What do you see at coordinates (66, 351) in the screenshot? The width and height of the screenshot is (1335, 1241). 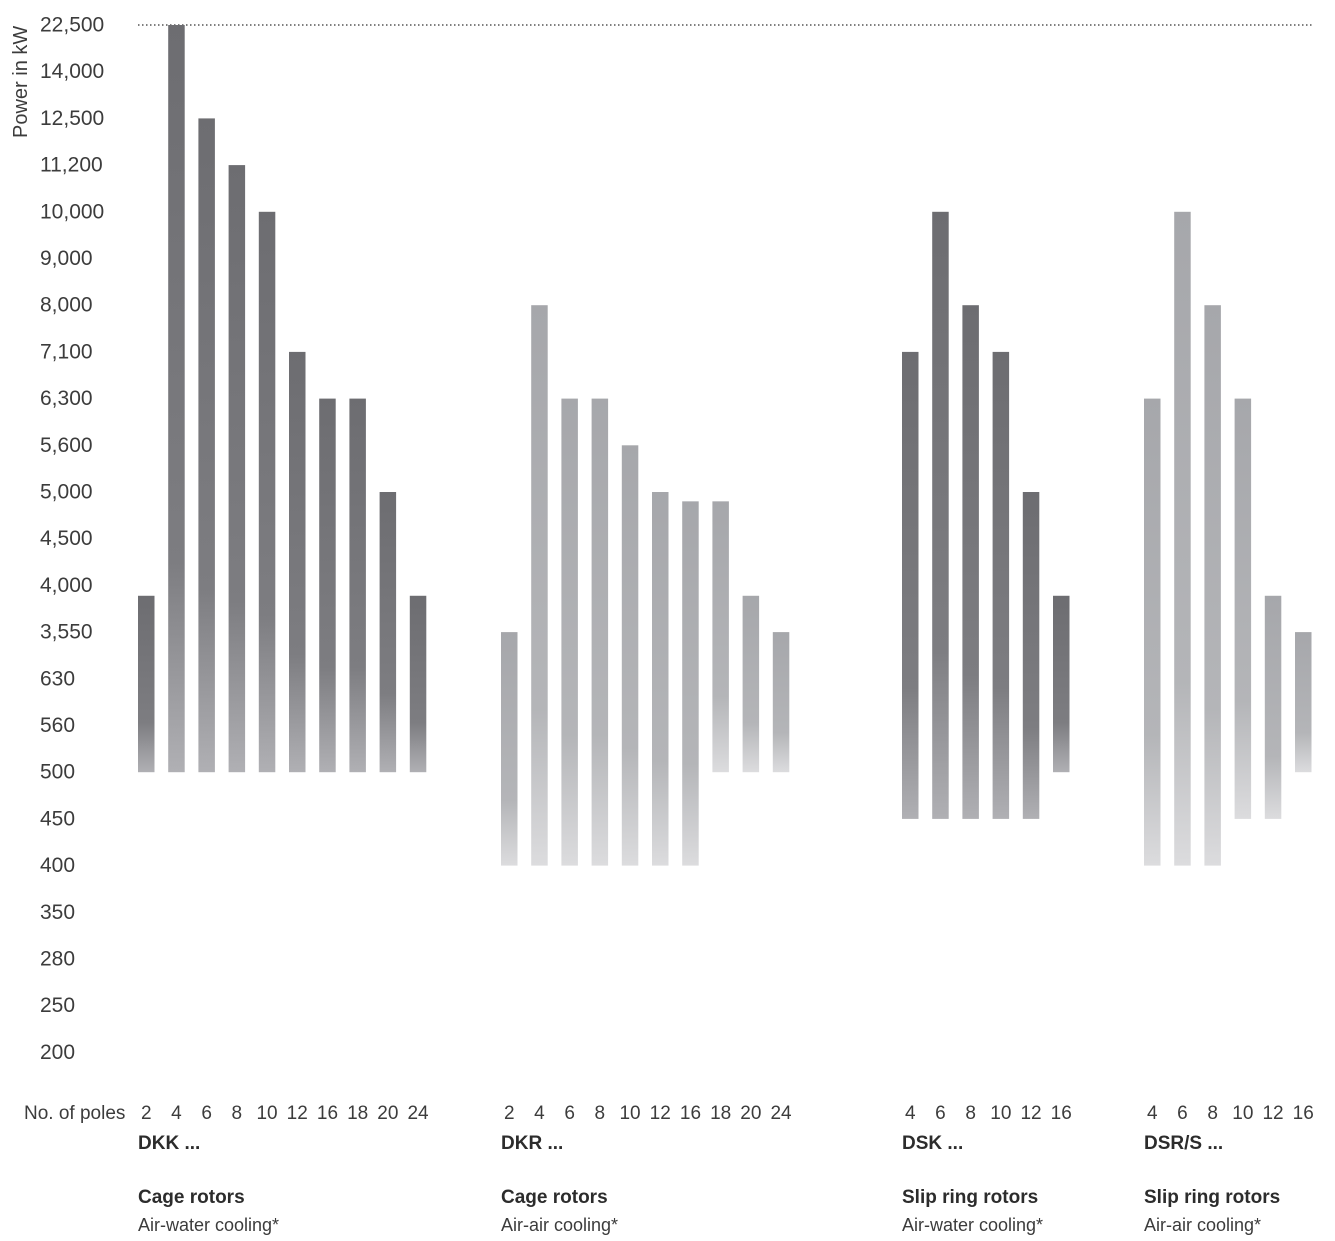 I see `y-tick-label: 7,100` at bounding box center [66, 351].